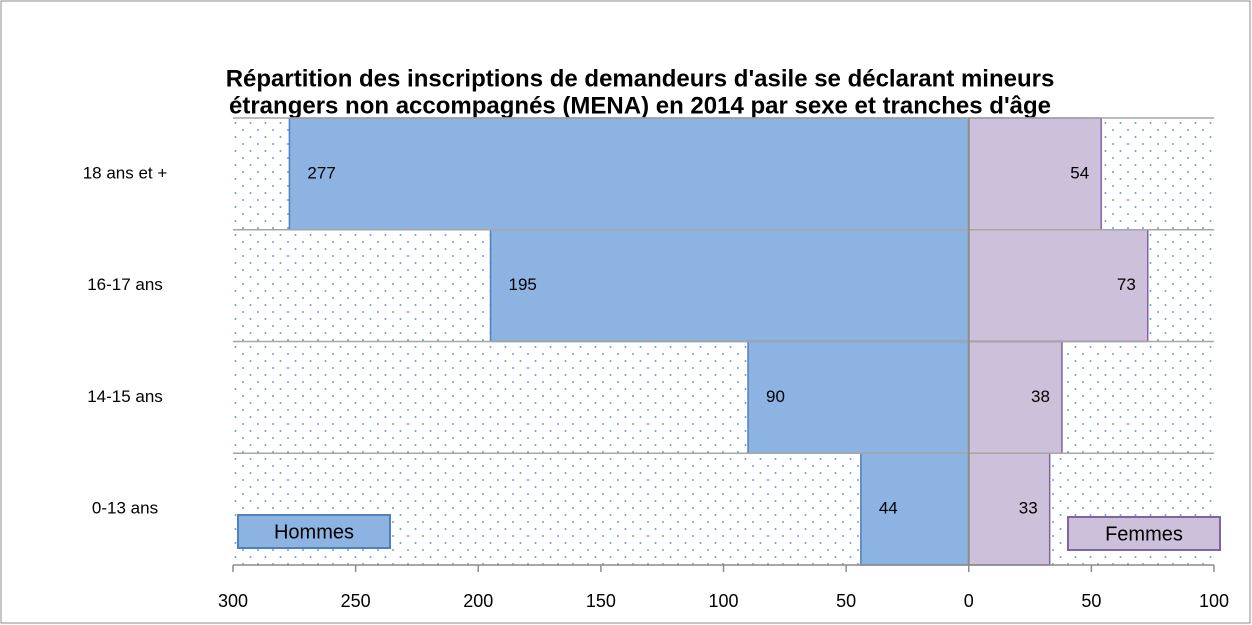 Image resolution: width=1252 pixels, height=625 pixels. What do you see at coordinates (125, 284) in the screenshot?
I see `y-tick-label: 16-17 ans` at bounding box center [125, 284].